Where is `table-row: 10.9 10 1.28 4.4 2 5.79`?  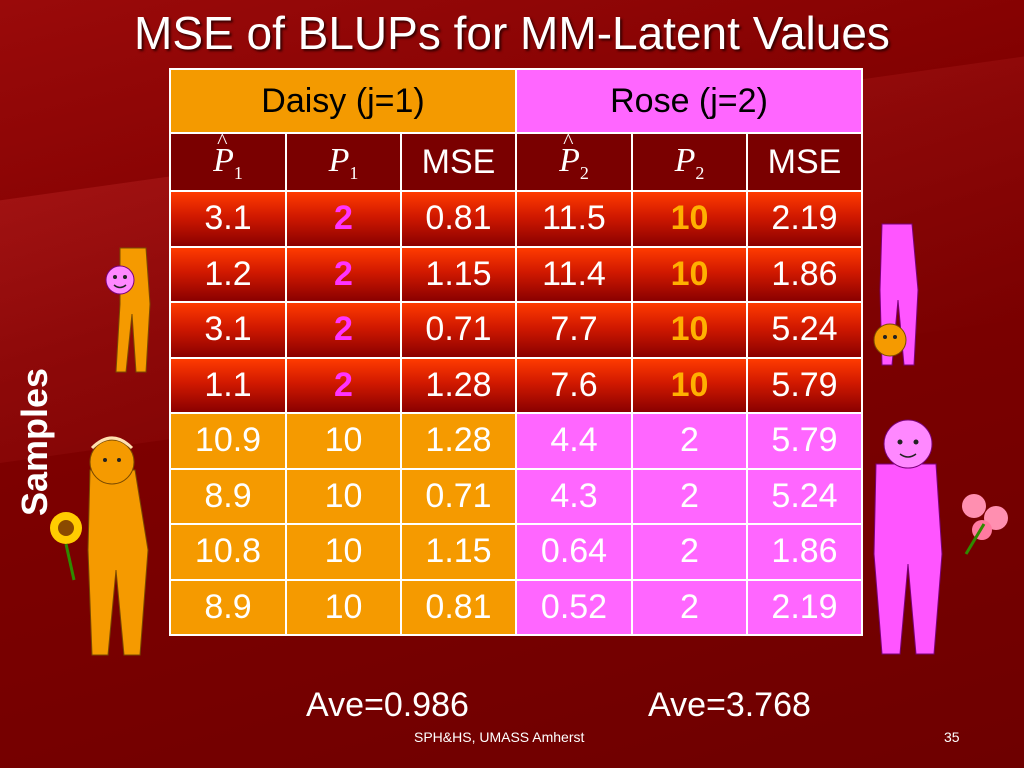 table-row: 10.9 10 1.28 4.4 2 5.79 is located at coordinates (516, 441).